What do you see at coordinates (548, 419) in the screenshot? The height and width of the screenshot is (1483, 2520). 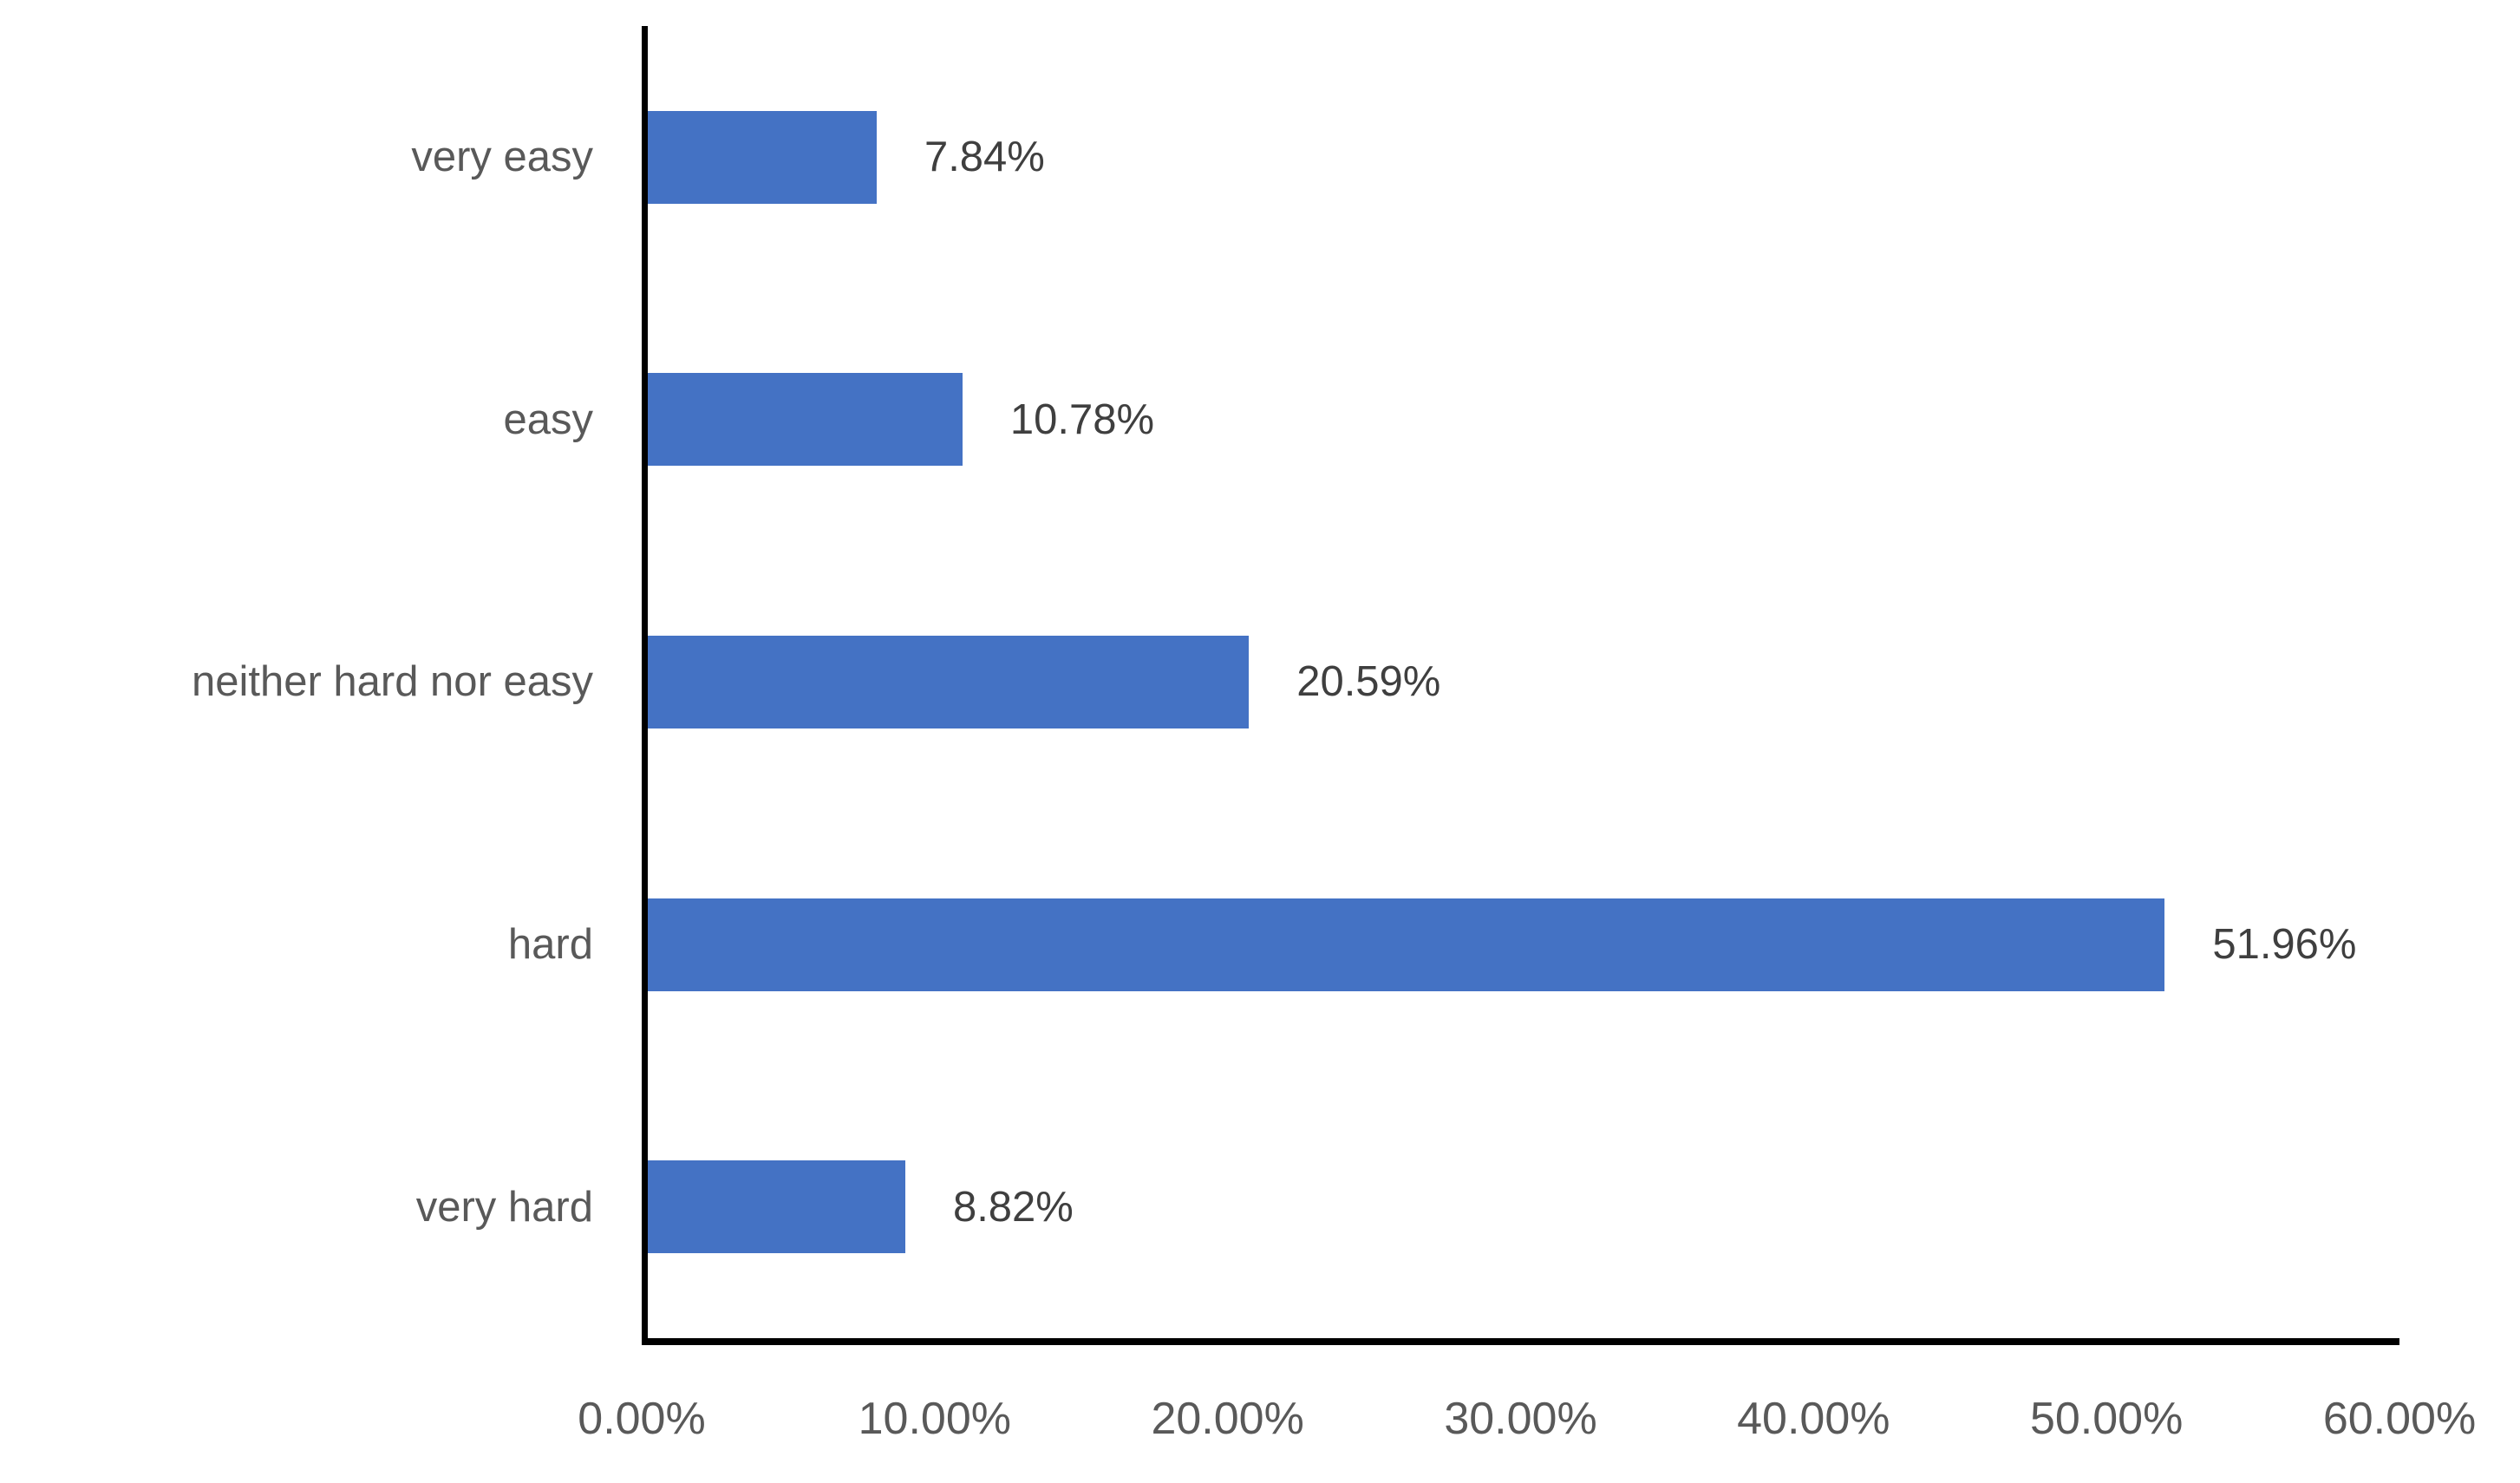 I see `category-label: easy` at bounding box center [548, 419].